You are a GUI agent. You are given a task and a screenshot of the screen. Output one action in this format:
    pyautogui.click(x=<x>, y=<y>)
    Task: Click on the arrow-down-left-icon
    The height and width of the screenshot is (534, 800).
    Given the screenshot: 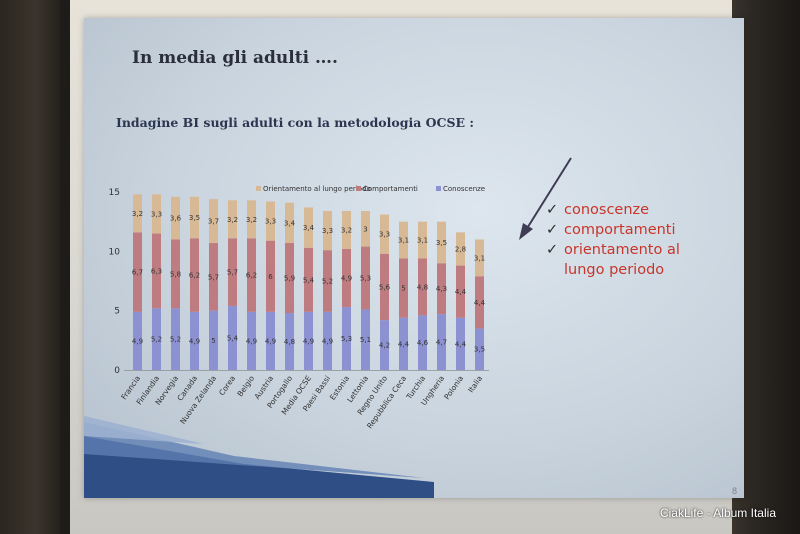 What is the action you would take?
    pyautogui.click(x=545, y=198)
    